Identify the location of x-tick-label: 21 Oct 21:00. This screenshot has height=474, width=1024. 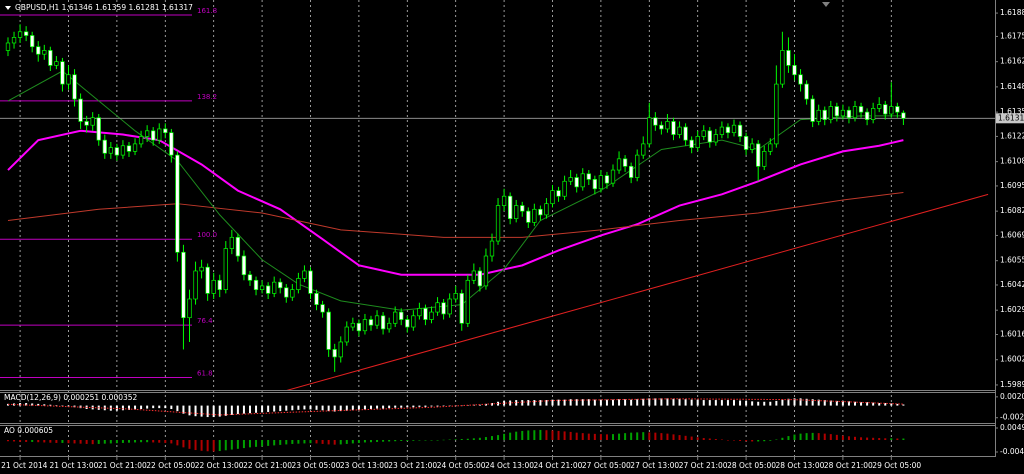
(122, 465).